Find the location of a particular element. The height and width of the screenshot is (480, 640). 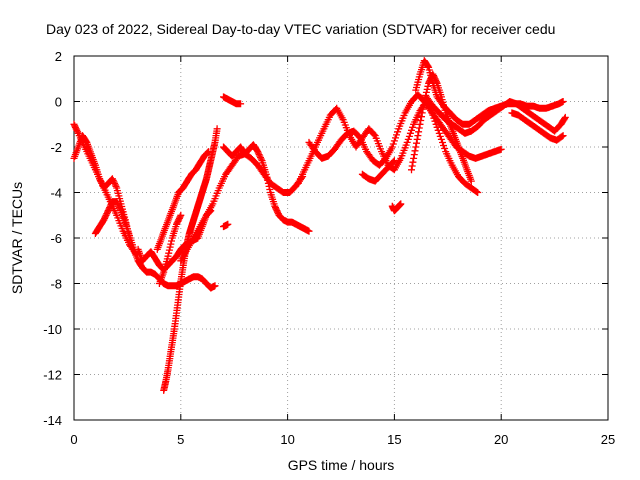

x-tick-label: 15 is located at coordinates (394, 439).